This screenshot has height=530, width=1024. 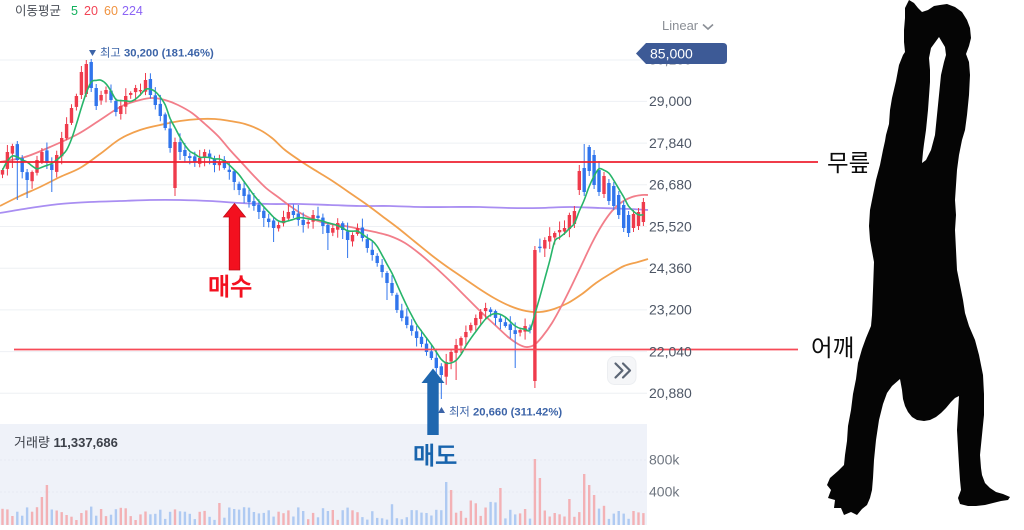 What do you see at coordinates (157, 53) in the screenshot?
I see `svg-text: 최고 30,200 (181.46%)` at bounding box center [157, 53].